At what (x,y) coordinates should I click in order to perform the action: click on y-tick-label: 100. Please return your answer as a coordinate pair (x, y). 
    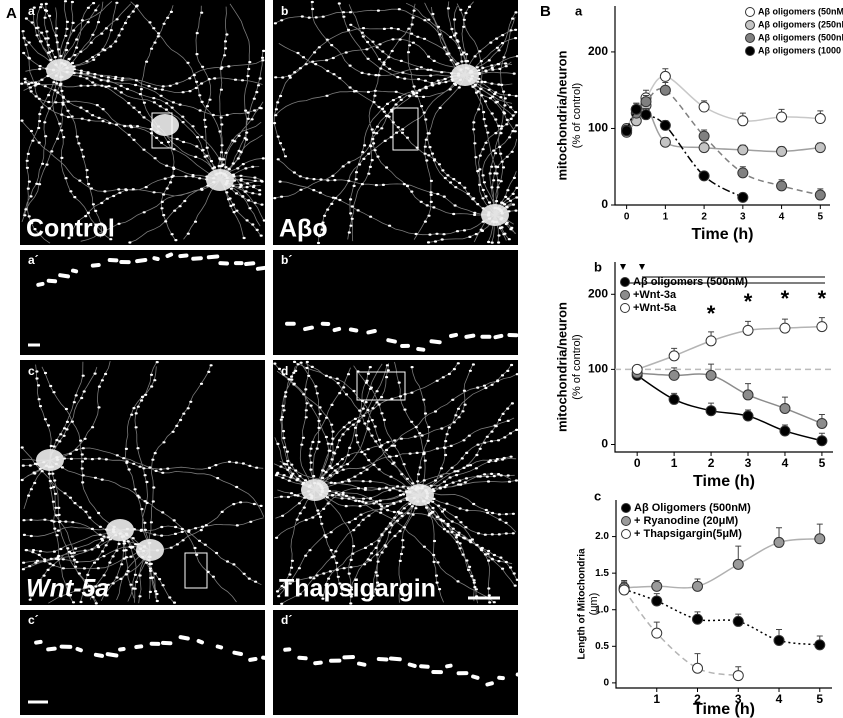
    Looking at the image, I should click on (598, 369).